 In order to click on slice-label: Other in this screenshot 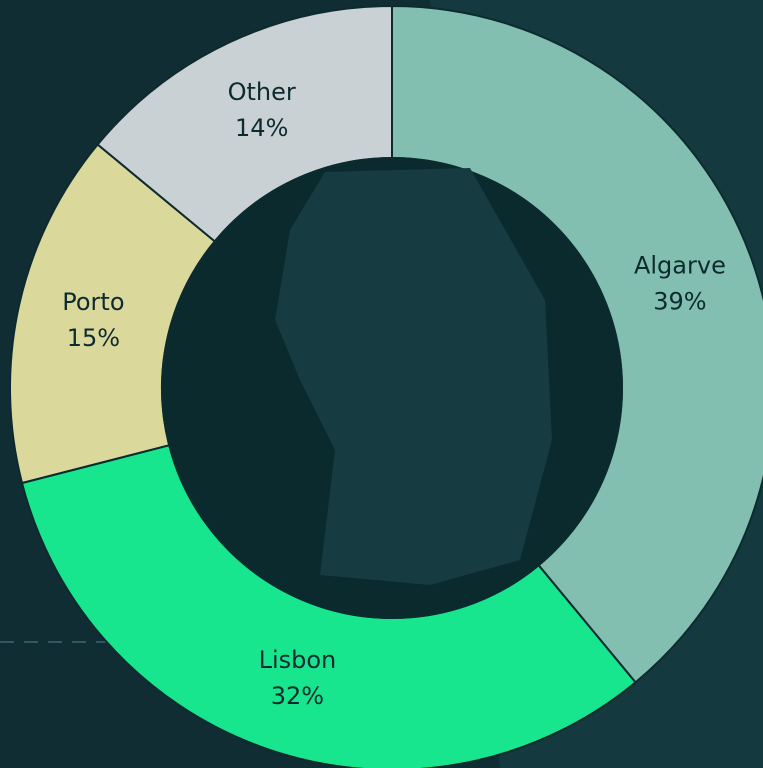, I will do `click(262, 92)`.